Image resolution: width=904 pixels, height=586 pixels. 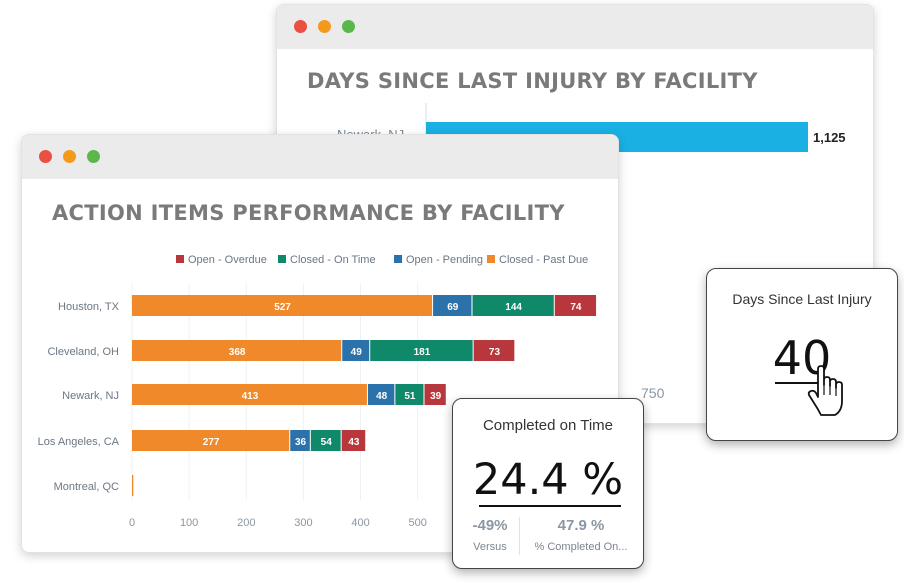 I want to click on legend-label: Open - Pending, so click(x=444, y=260).